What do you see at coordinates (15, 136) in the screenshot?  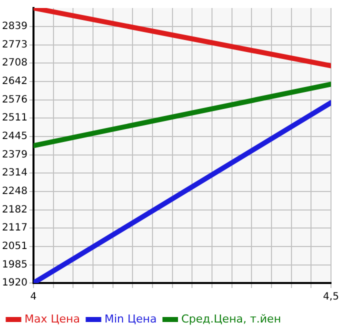 I see `y-tick-label: 2445` at bounding box center [15, 136].